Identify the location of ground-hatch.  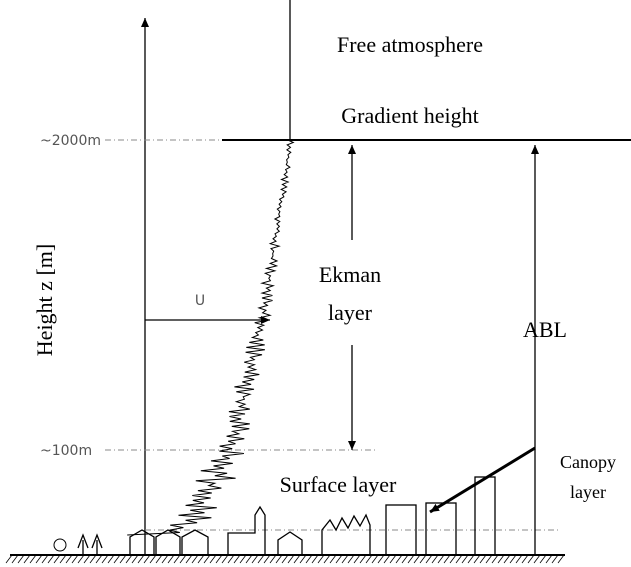
(285, 559).